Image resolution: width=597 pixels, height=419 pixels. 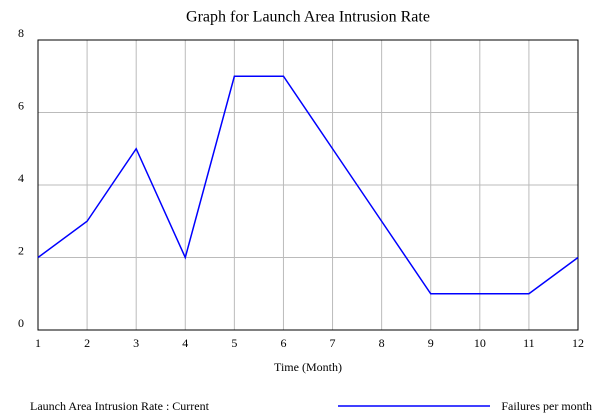 I want to click on chart-title: Graph for Launch Area Intrusion Rate, so click(x=308, y=17).